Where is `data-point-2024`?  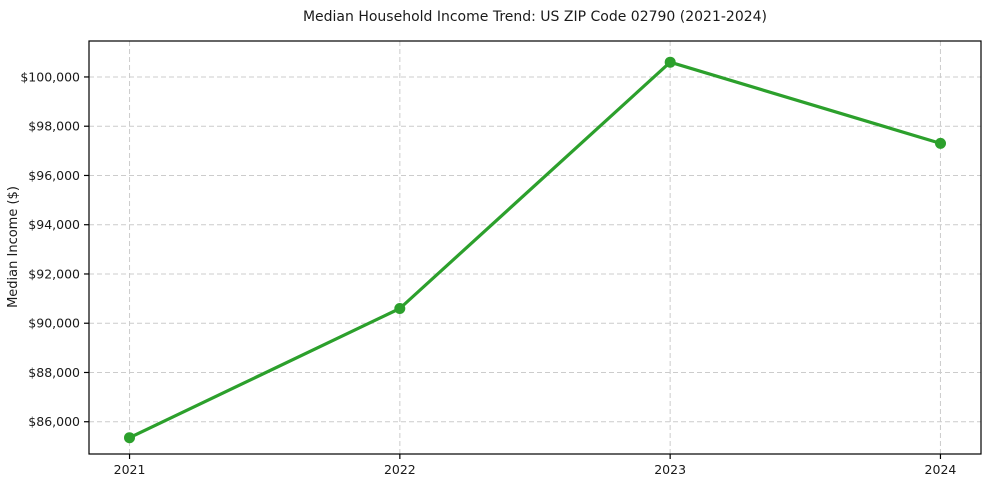
data-point-2024 is located at coordinates (940, 143).